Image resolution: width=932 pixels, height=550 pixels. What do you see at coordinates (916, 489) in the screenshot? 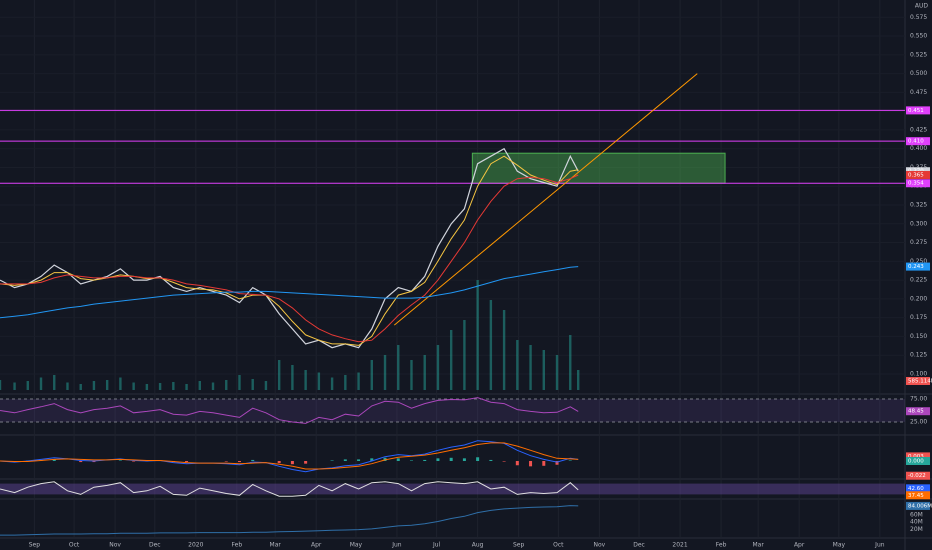
I see `price-tag-label: 42.60` at bounding box center [916, 489].